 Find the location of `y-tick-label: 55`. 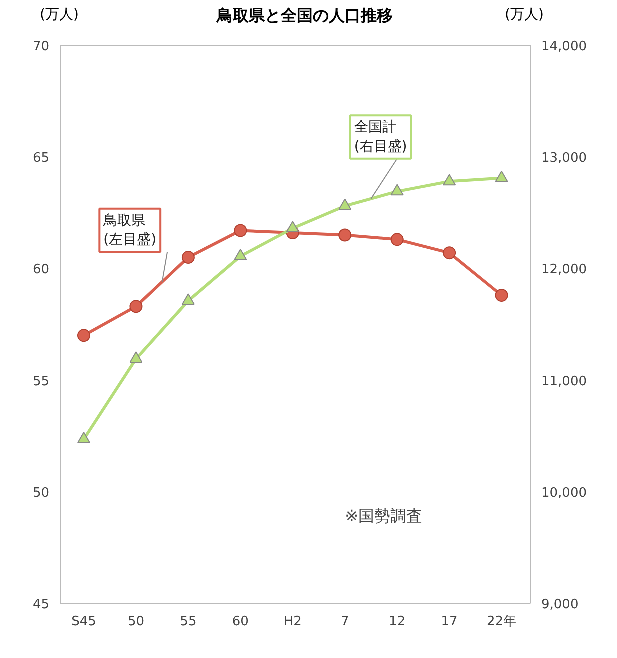

y-tick-label: 55 is located at coordinates (41, 382).